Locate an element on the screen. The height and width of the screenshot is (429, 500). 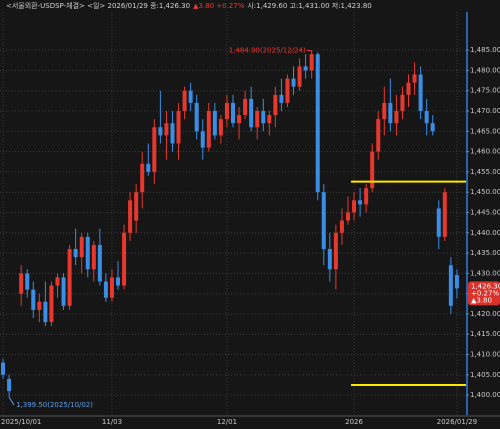
price-tag-change: +0.27% is located at coordinates (485, 293).